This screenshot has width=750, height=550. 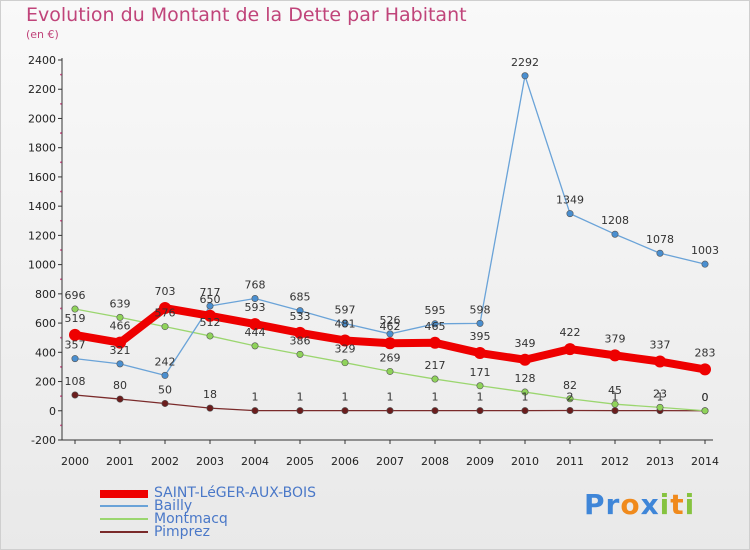 I want to click on data-label-montmacq: 82, so click(x=570, y=385).